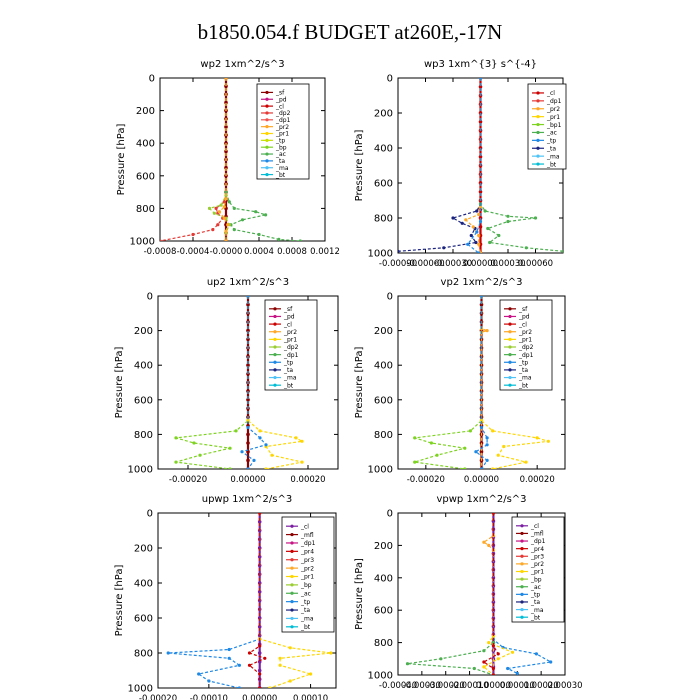  I want to click on legend-label: _ac, so click(551, 133).